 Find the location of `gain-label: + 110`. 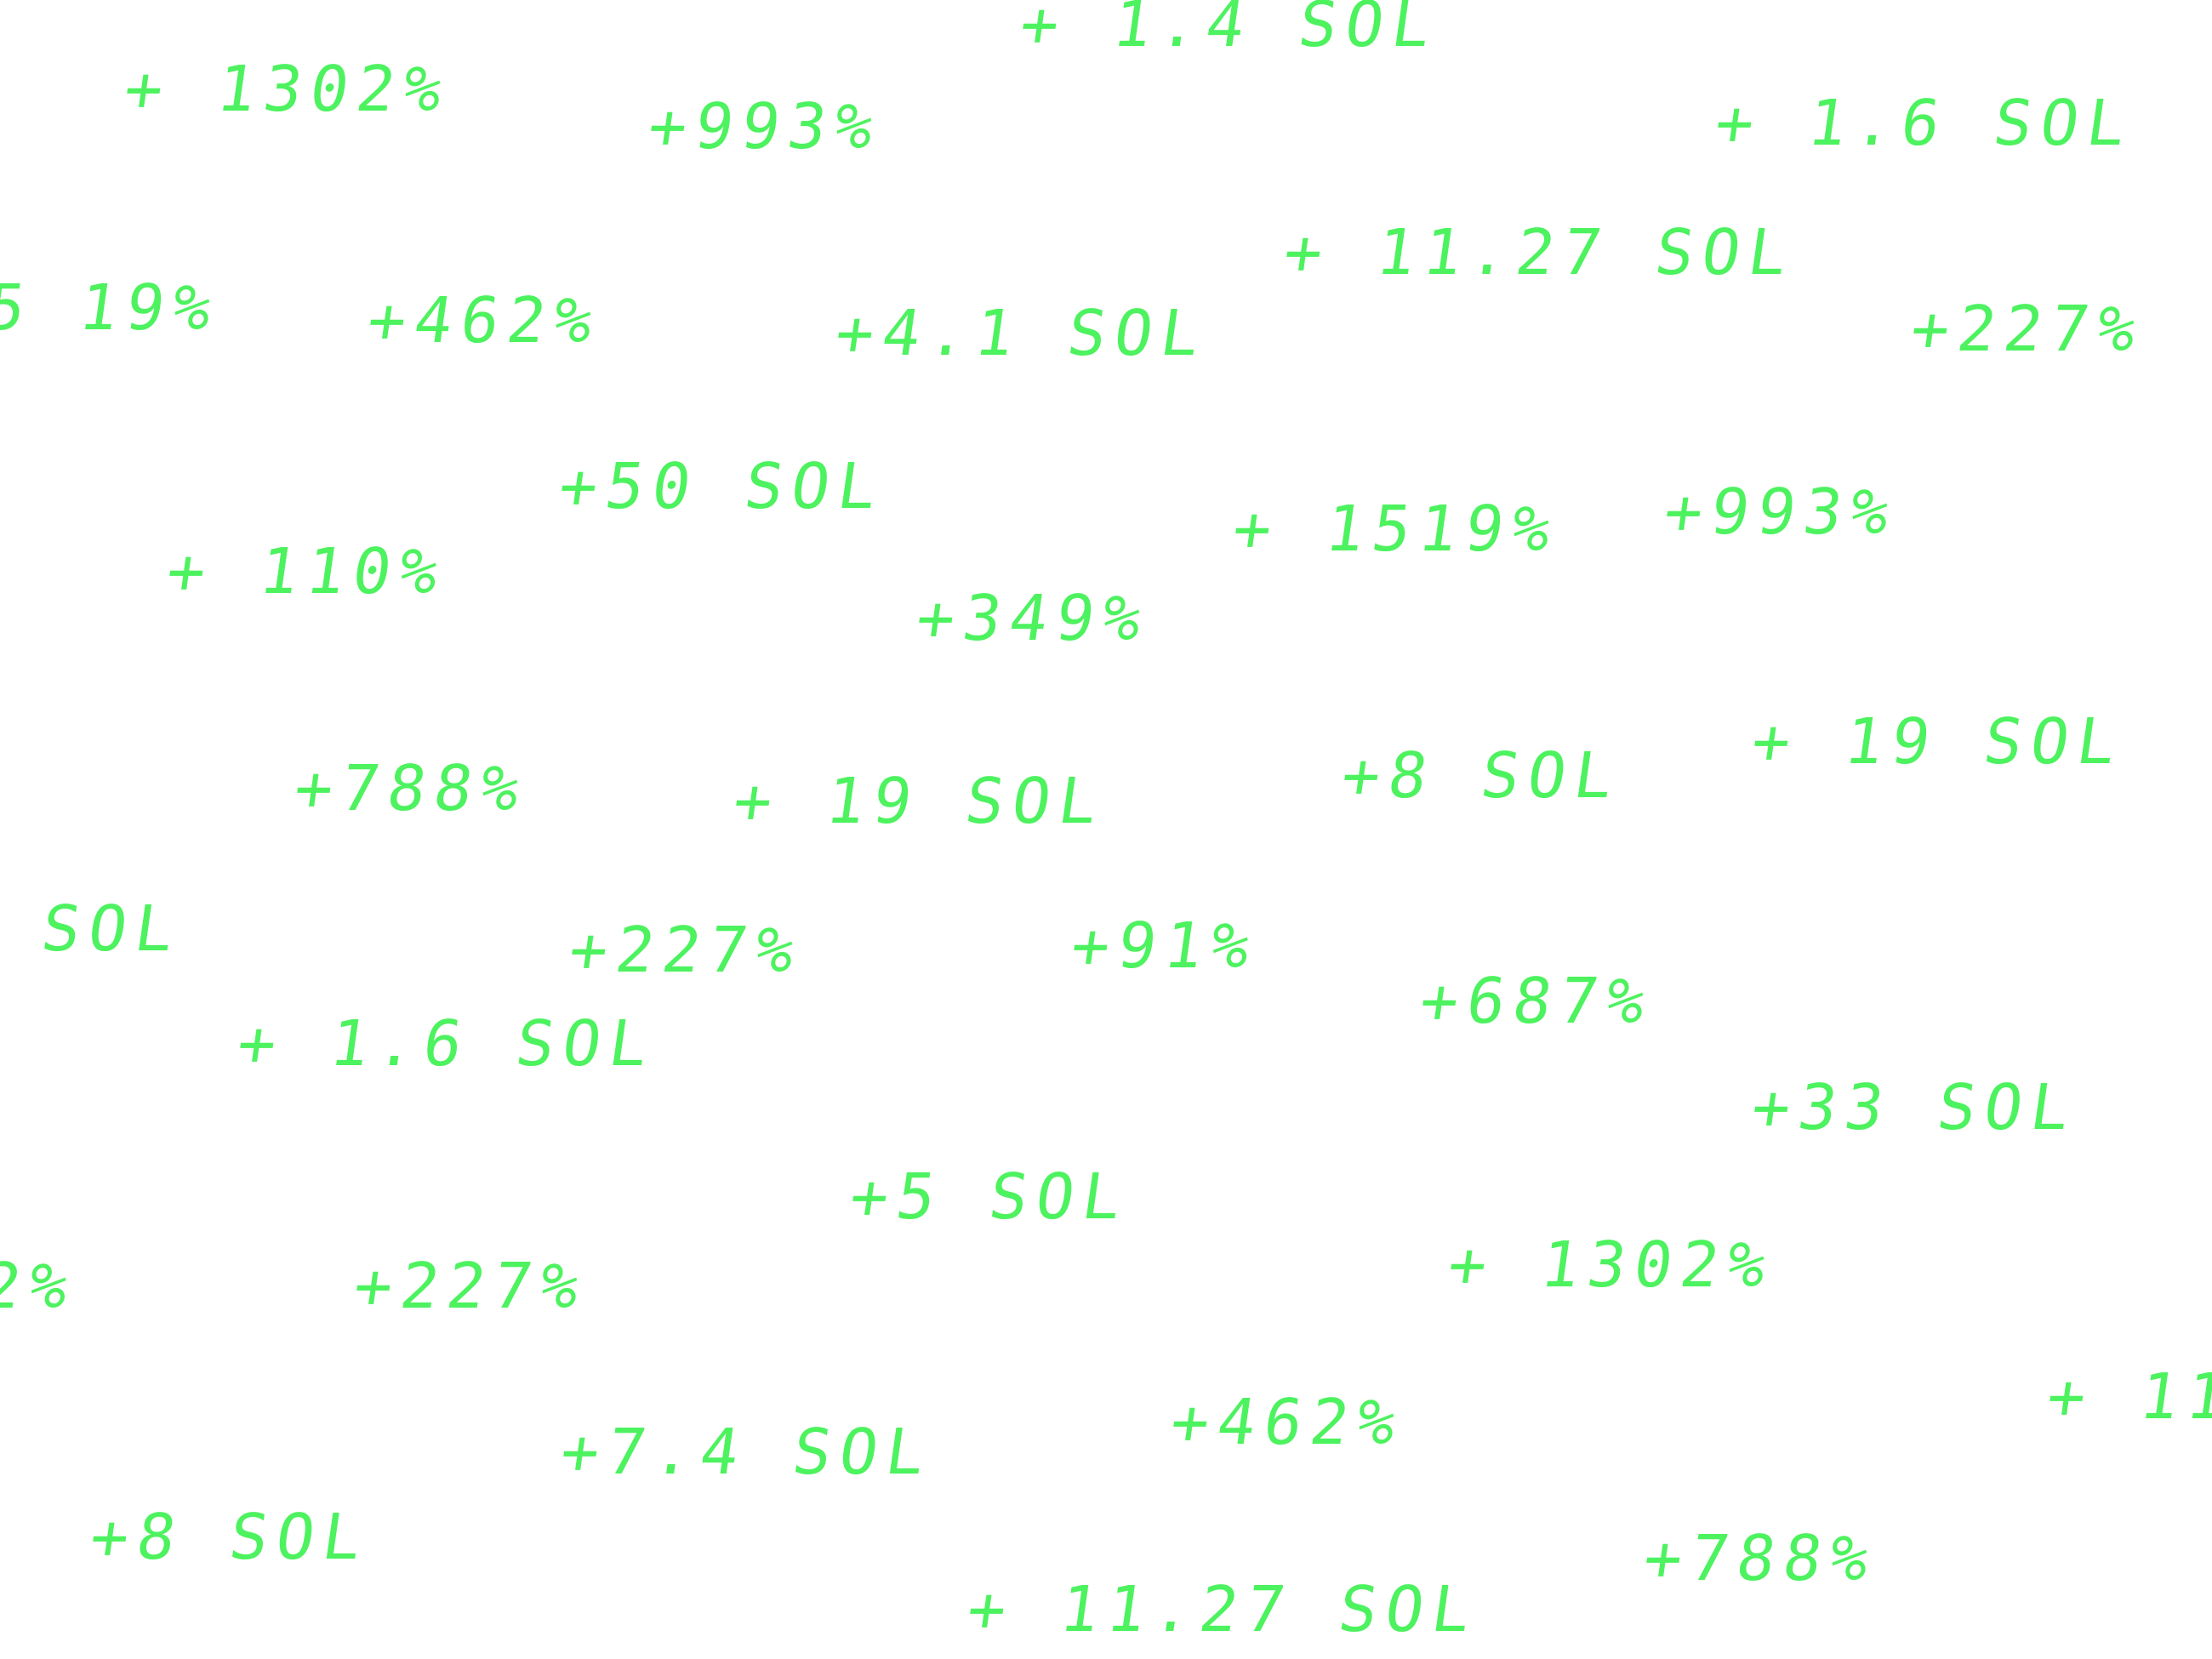

gain-label: + 110 is located at coordinates (2127, 1397).